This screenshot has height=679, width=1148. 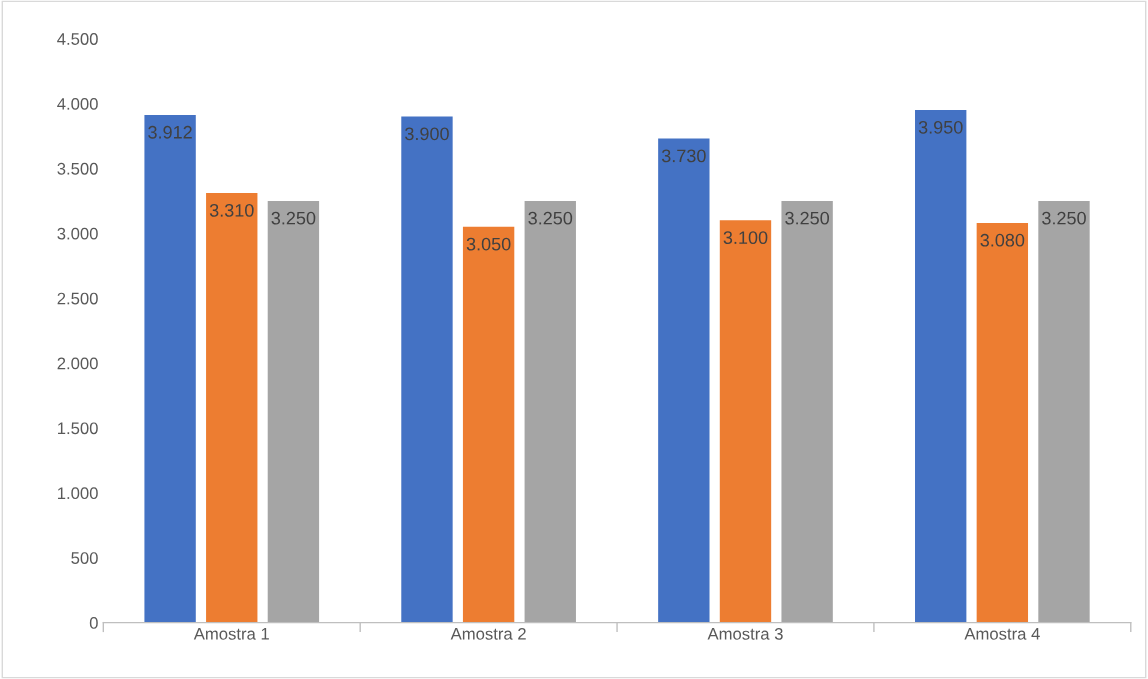 What do you see at coordinates (77, 233) in the screenshot?
I see `y-tick-label: 3.000` at bounding box center [77, 233].